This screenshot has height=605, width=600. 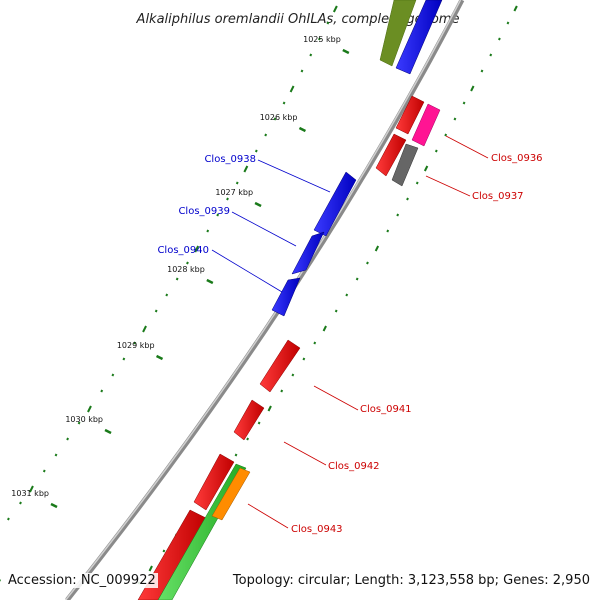 I want to click on tick-label: 1030 kbp, so click(x=84, y=419).